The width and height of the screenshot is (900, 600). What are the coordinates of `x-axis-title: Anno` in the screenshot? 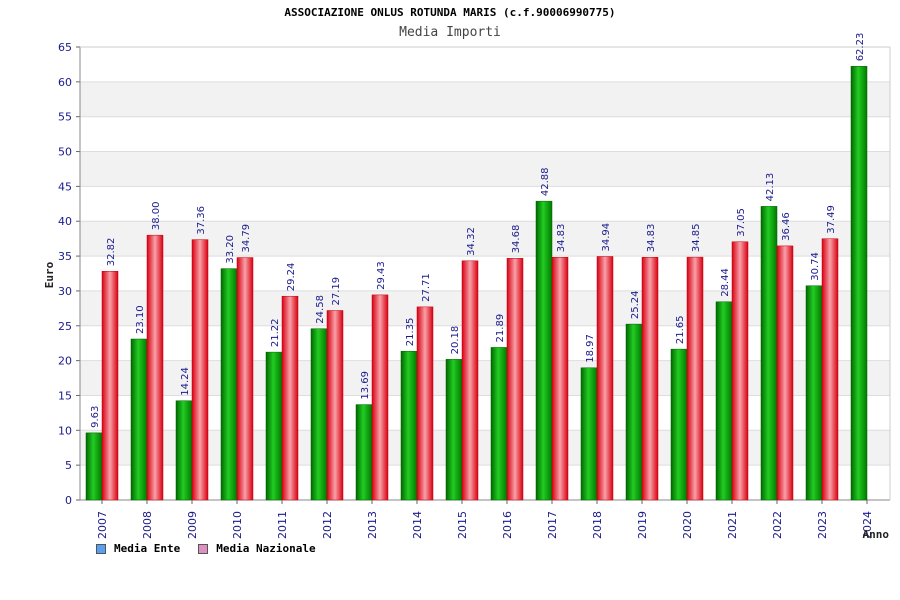 It's located at (876, 534).